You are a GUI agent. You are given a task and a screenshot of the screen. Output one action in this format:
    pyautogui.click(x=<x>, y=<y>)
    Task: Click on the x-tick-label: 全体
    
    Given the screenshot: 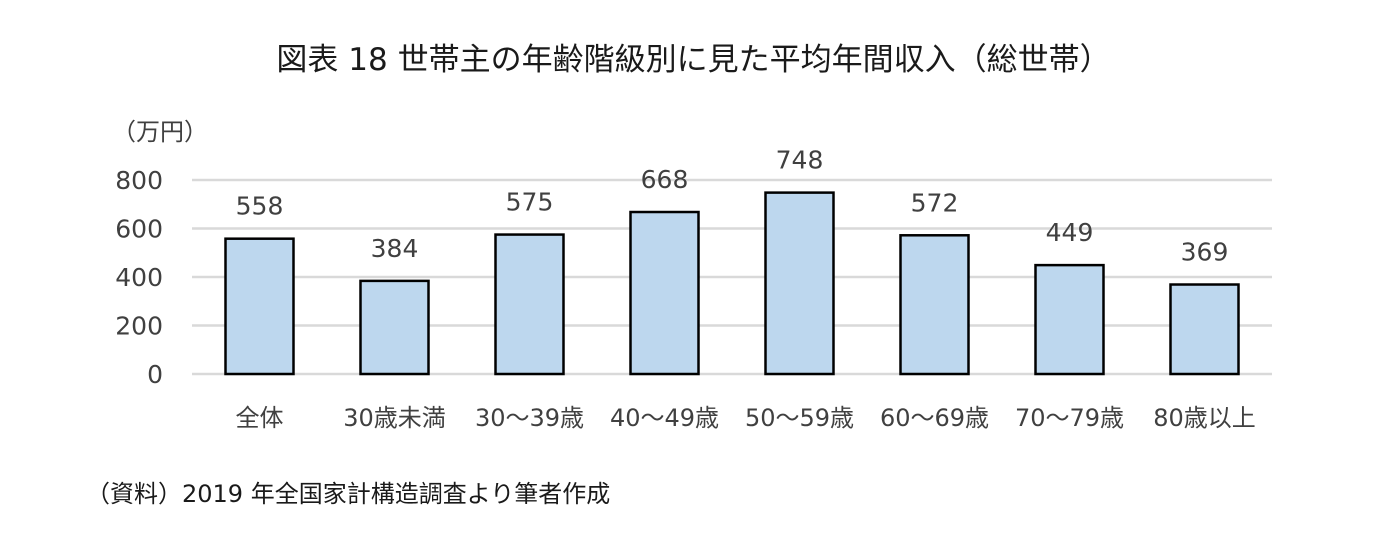 What is the action you would take?
    pyautogui.click(x=260, y=418)
    